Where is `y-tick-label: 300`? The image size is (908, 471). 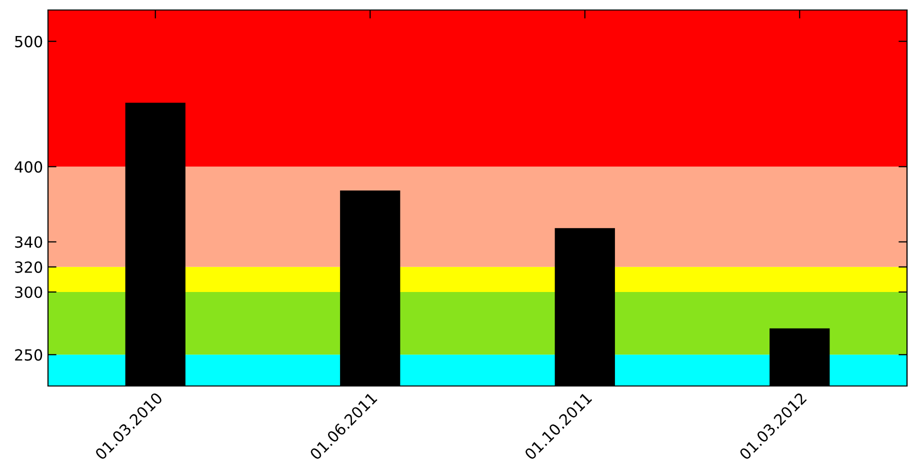 y-tick-label: 300 is located at coordinates (28, 292).